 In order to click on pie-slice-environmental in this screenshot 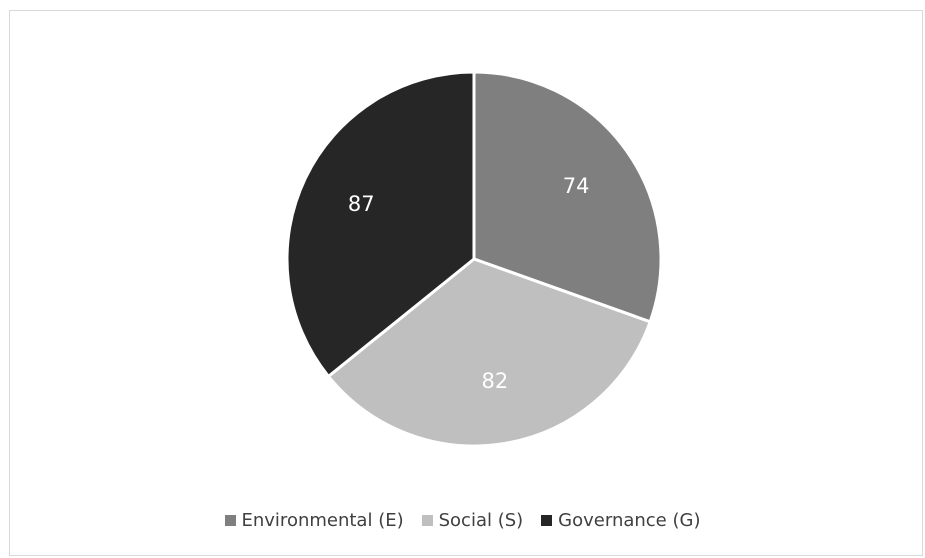, I will do `click(567, 197)`.